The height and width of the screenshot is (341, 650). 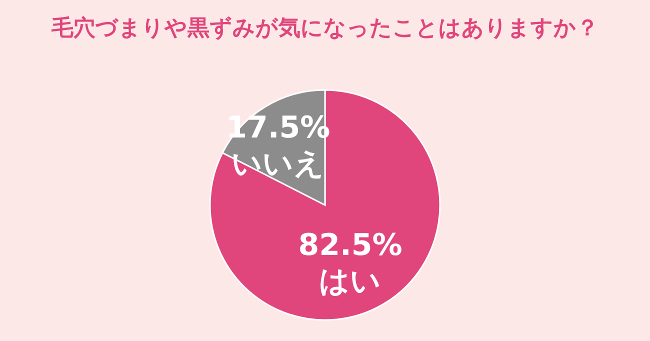 I want to click on data-label: 82.5%, so click(x=350, y=246).